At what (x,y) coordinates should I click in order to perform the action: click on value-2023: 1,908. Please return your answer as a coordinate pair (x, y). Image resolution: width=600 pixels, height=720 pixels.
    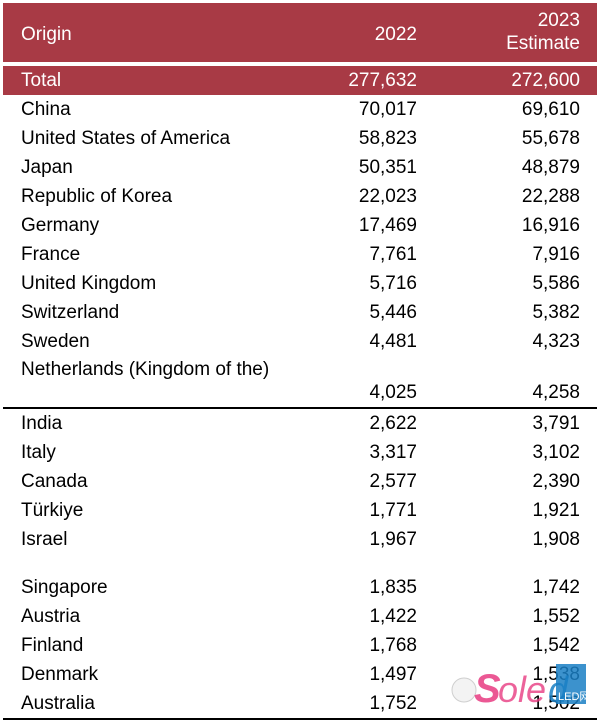
    Looking at the image, I should click on (556, 539).